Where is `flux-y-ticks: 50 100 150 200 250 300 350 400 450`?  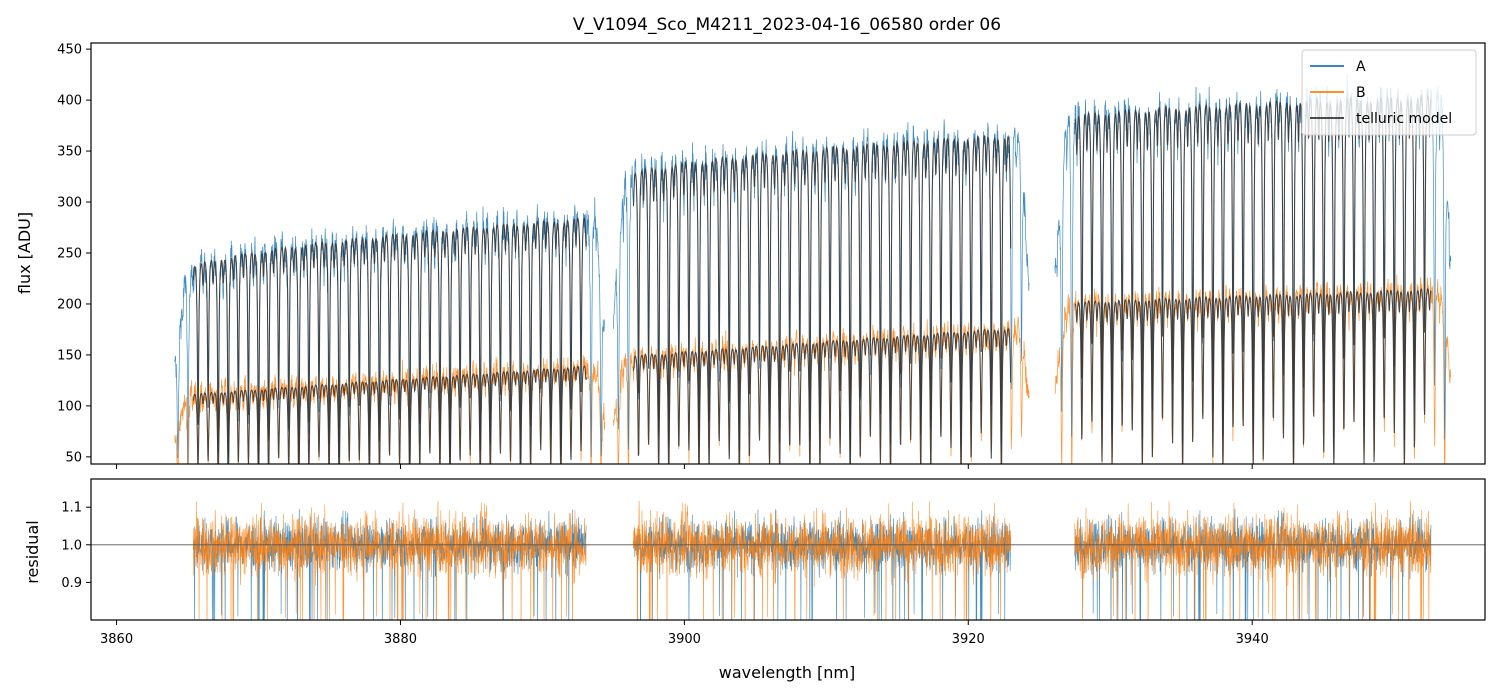 flux-y-ticks: 50 100 150 200 250 300 350 400 450 is located at coordinates (74, 254).